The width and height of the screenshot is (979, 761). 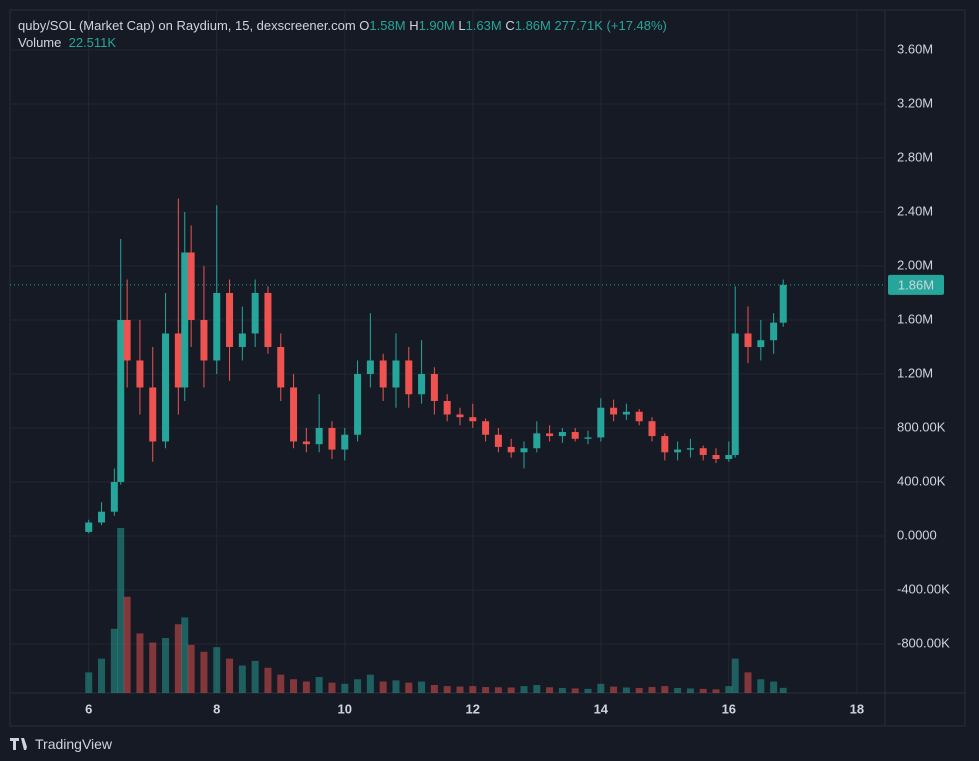 I want to click on y-tick-label: 800.00K, so click(x=921, y=426).